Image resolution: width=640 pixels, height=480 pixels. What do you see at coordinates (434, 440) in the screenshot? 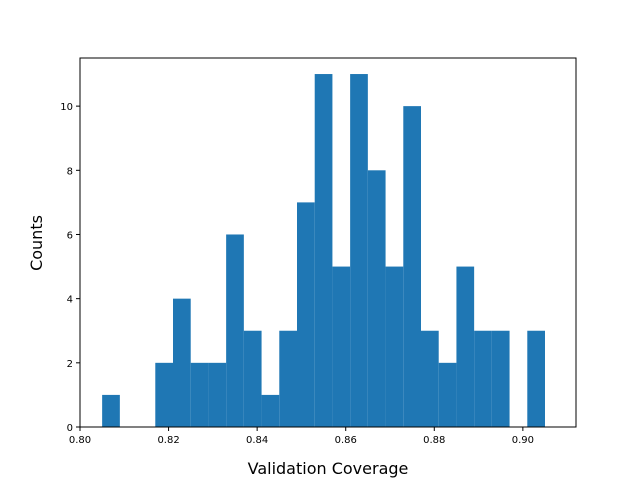
I see `x-tick-label: 0.88` at bounding box center [434, 440].